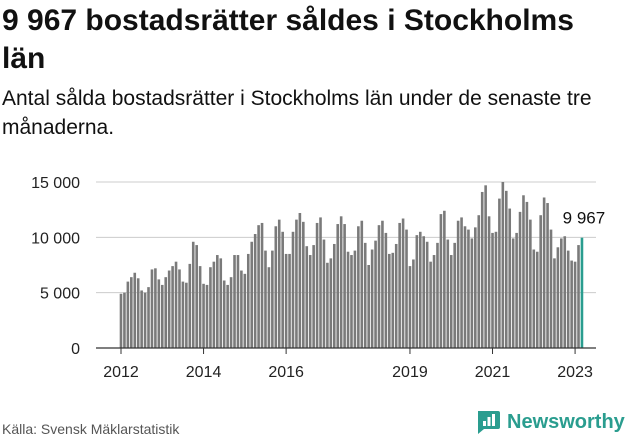  I want to click on y-tick-label: 10 000, so click(55, 238).